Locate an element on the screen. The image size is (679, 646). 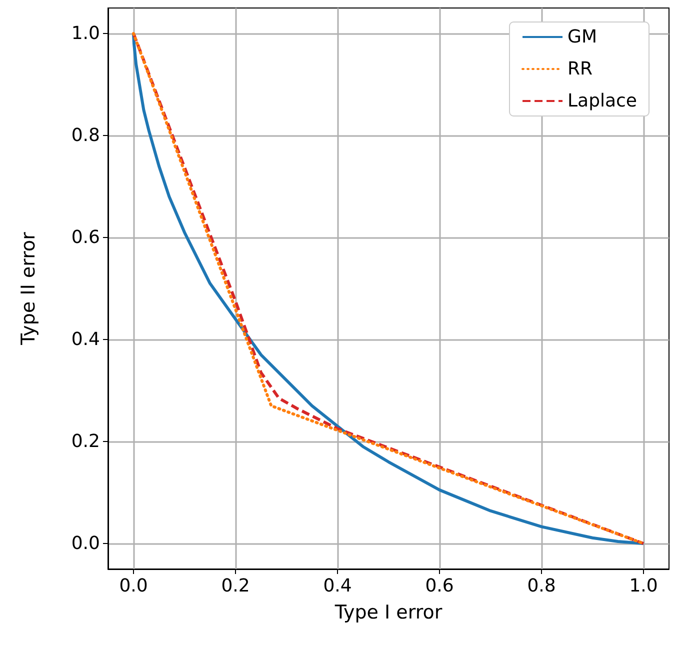
x-tick-label: 1.0 is located at coordinates (643, 586).